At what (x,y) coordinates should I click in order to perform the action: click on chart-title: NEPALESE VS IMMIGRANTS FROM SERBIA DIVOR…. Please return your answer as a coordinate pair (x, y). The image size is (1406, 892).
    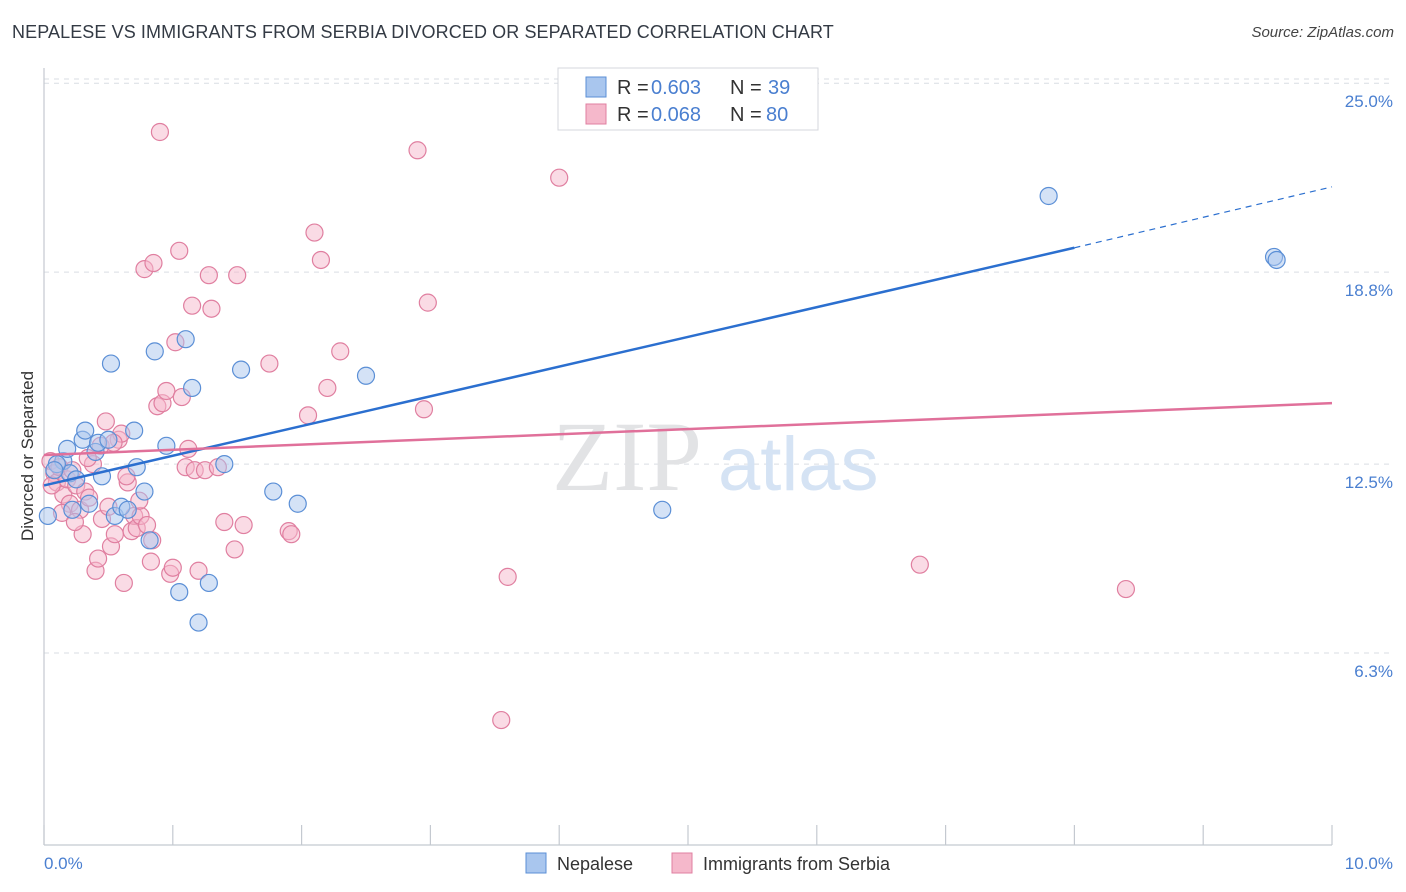
    Looking at the image, I should click on (423, 32).